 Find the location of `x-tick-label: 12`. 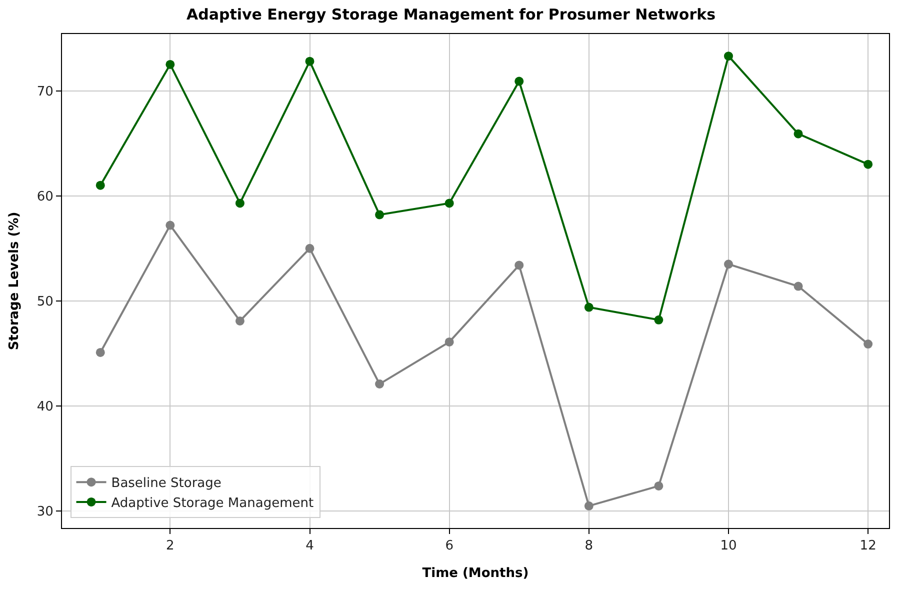

x-tick-label: 12 is located at coordinates (868, 546).